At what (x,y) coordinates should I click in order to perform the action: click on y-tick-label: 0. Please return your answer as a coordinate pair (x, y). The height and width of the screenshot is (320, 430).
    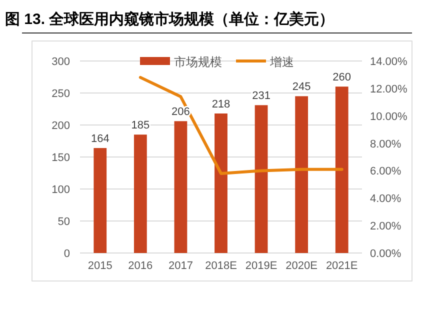
    Looking at the image, I should click on (67, 254).